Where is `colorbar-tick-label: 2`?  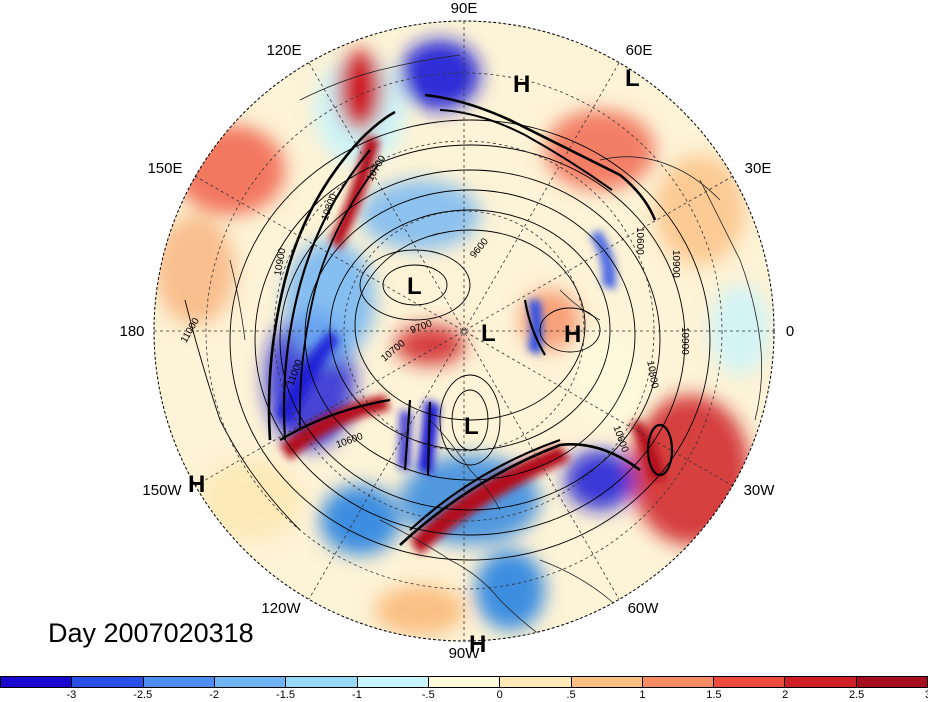 colorbar-tick-label: 2 is located at coordinates (785, 695).